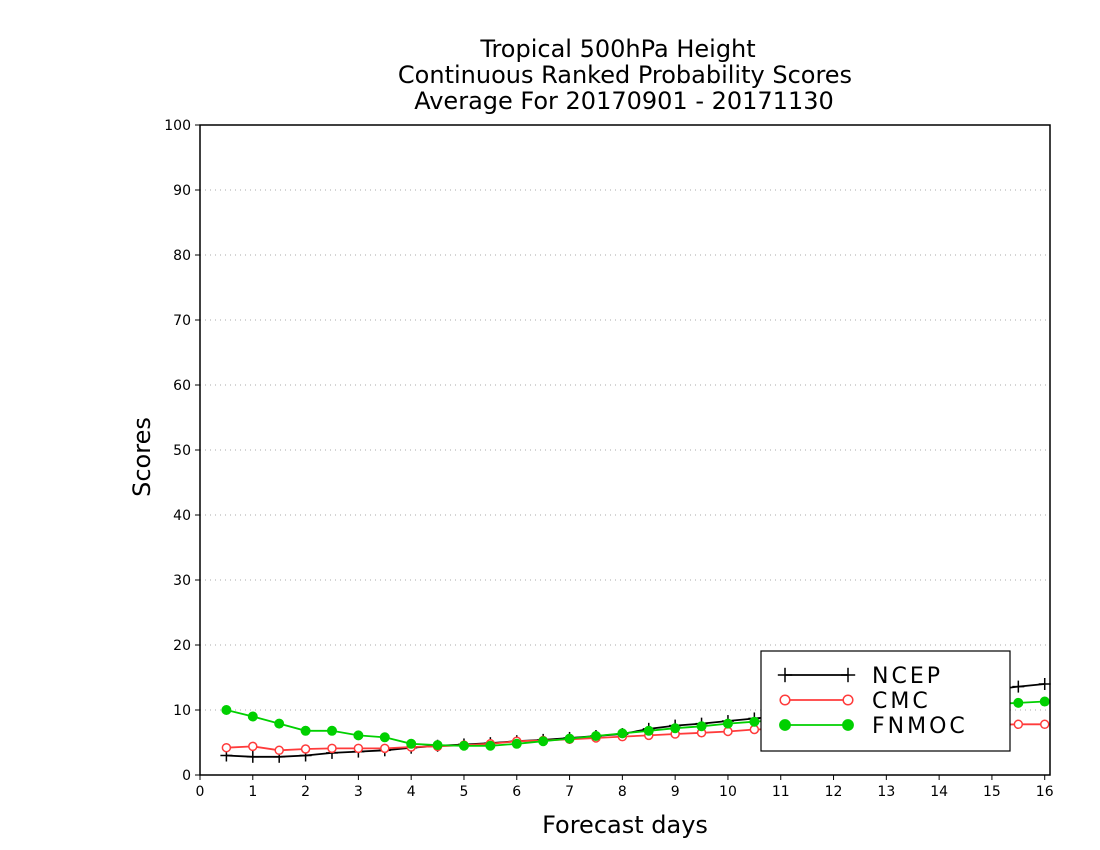 This screenshot has height=850, width=1100. Describe the element at coordinates (464, 792) in the screenshot. I see `x-tick-label-5: 5` at that location.